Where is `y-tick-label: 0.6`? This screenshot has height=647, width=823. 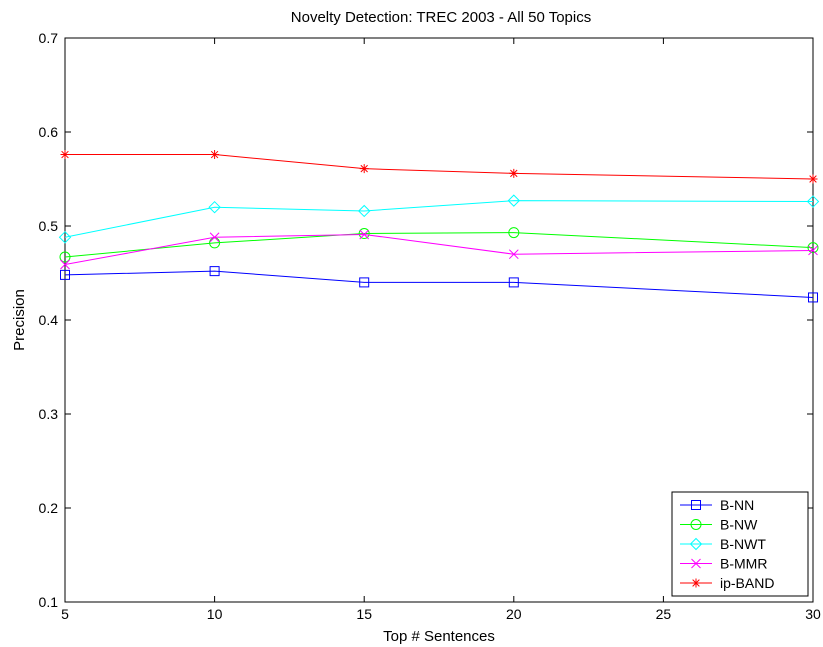 y-tick-label: 0.6 is located at coordinates (49, 132).